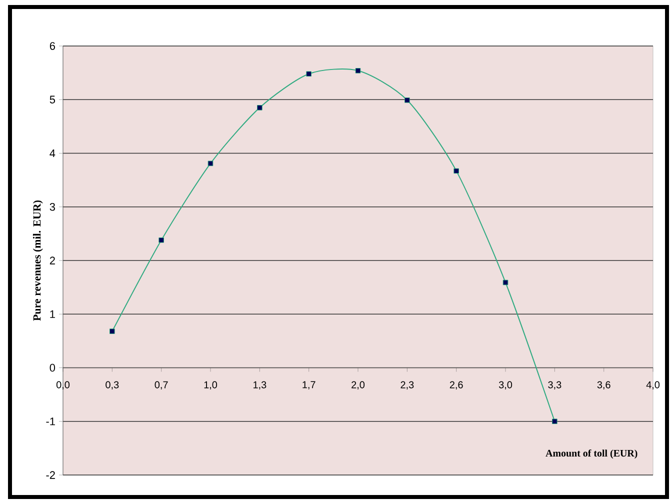 Image resolution: width=671 pixels, height=502 pixels. Describe the element at coordinates (456, 385) in the screenshot. I see `x-tick-label: 2,6` at that location.